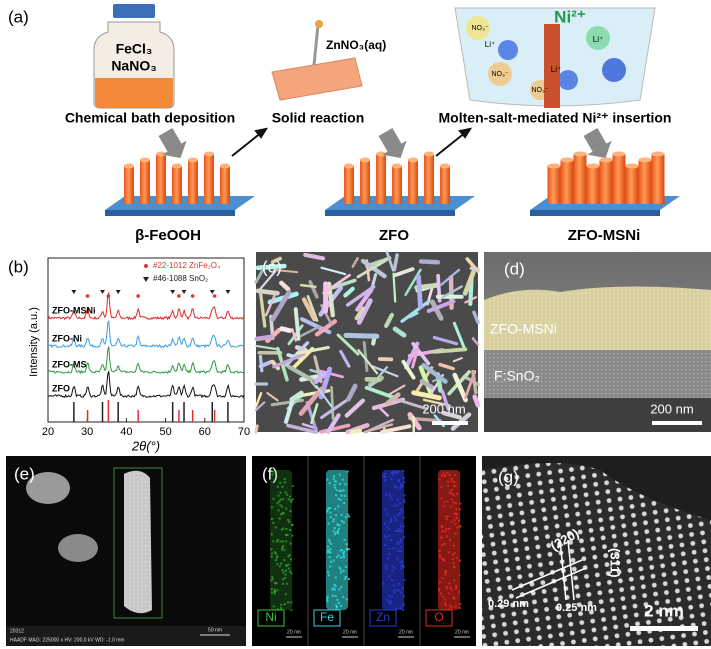 The image size is (711, 649). What do you see at coordinates (576, 608) in the screenshot?
I see `spacing-label: 0.25 nm` at bounding box center [576, 608].